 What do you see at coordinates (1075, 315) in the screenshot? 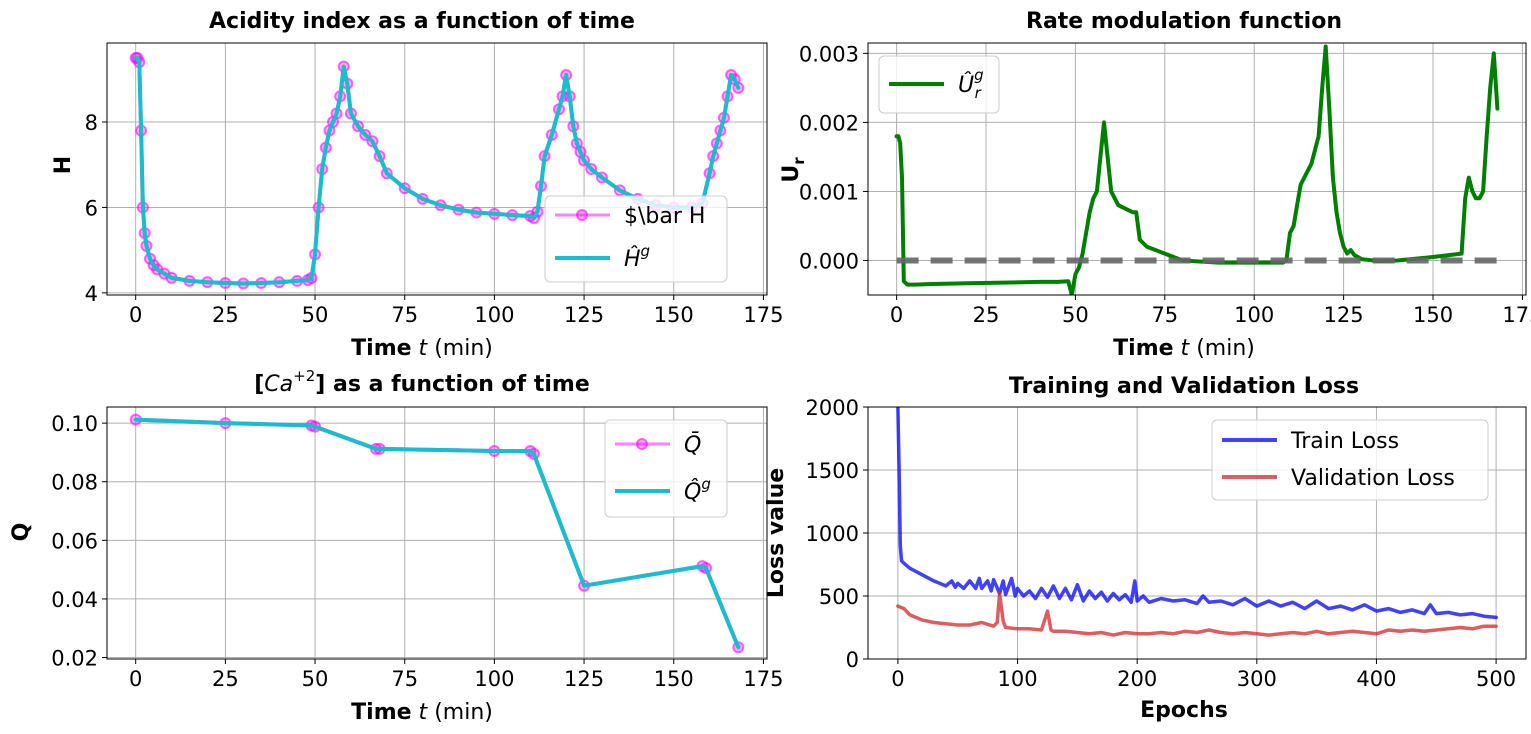
I see `rate-xtick-label: 50` at bounding box center [1075, 315].